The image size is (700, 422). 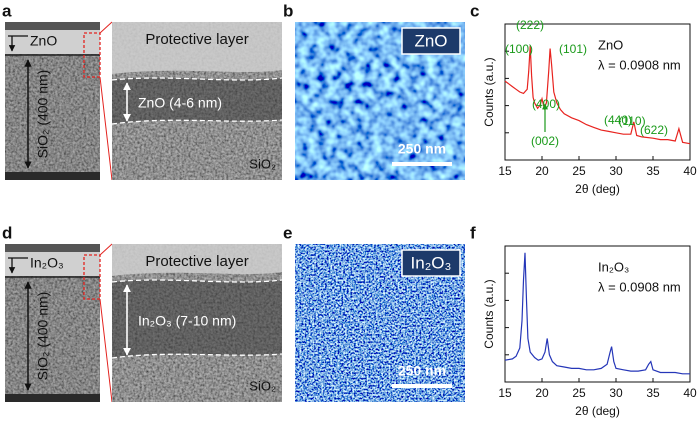 I want to click on sample-label: ZnO, so click(x=610, y=44).